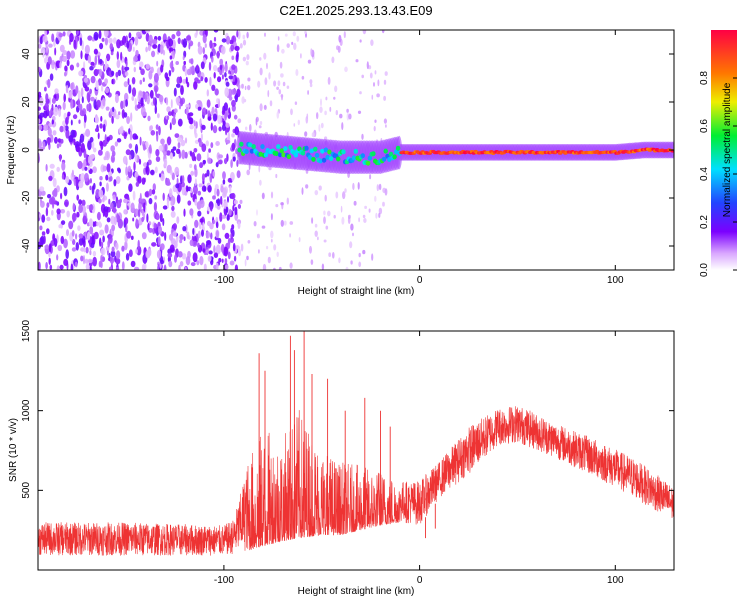 This screenshot has width=750, height=600. What do you see at coordinates (704, 126) in the screenshot?
I see `colorbar-tick-label: 0.6` at bounding box center [704, 126].